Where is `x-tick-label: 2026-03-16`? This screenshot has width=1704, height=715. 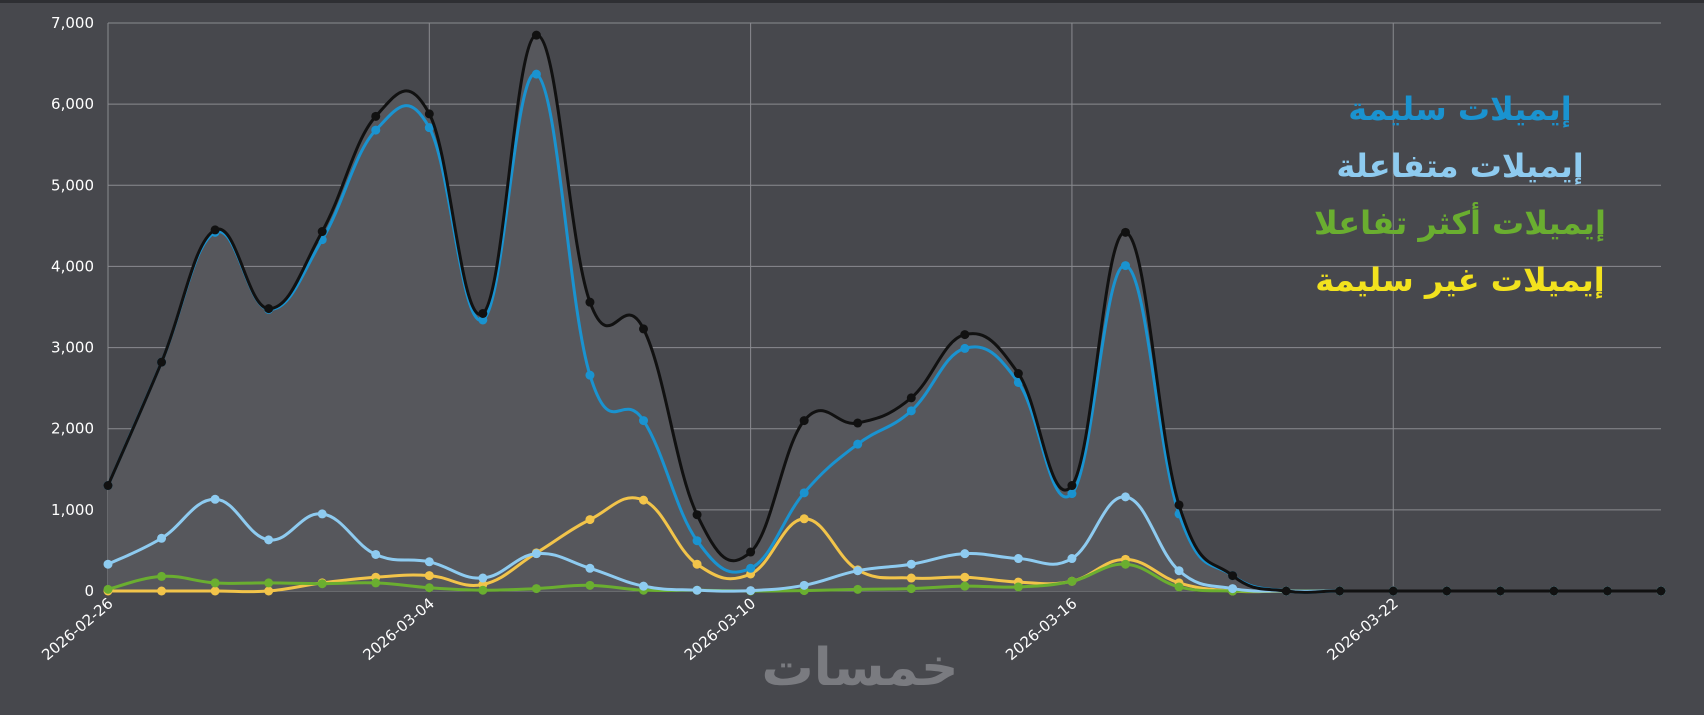 x-tick-label: 2026-03-16 is located at coordinates (1041, 629).